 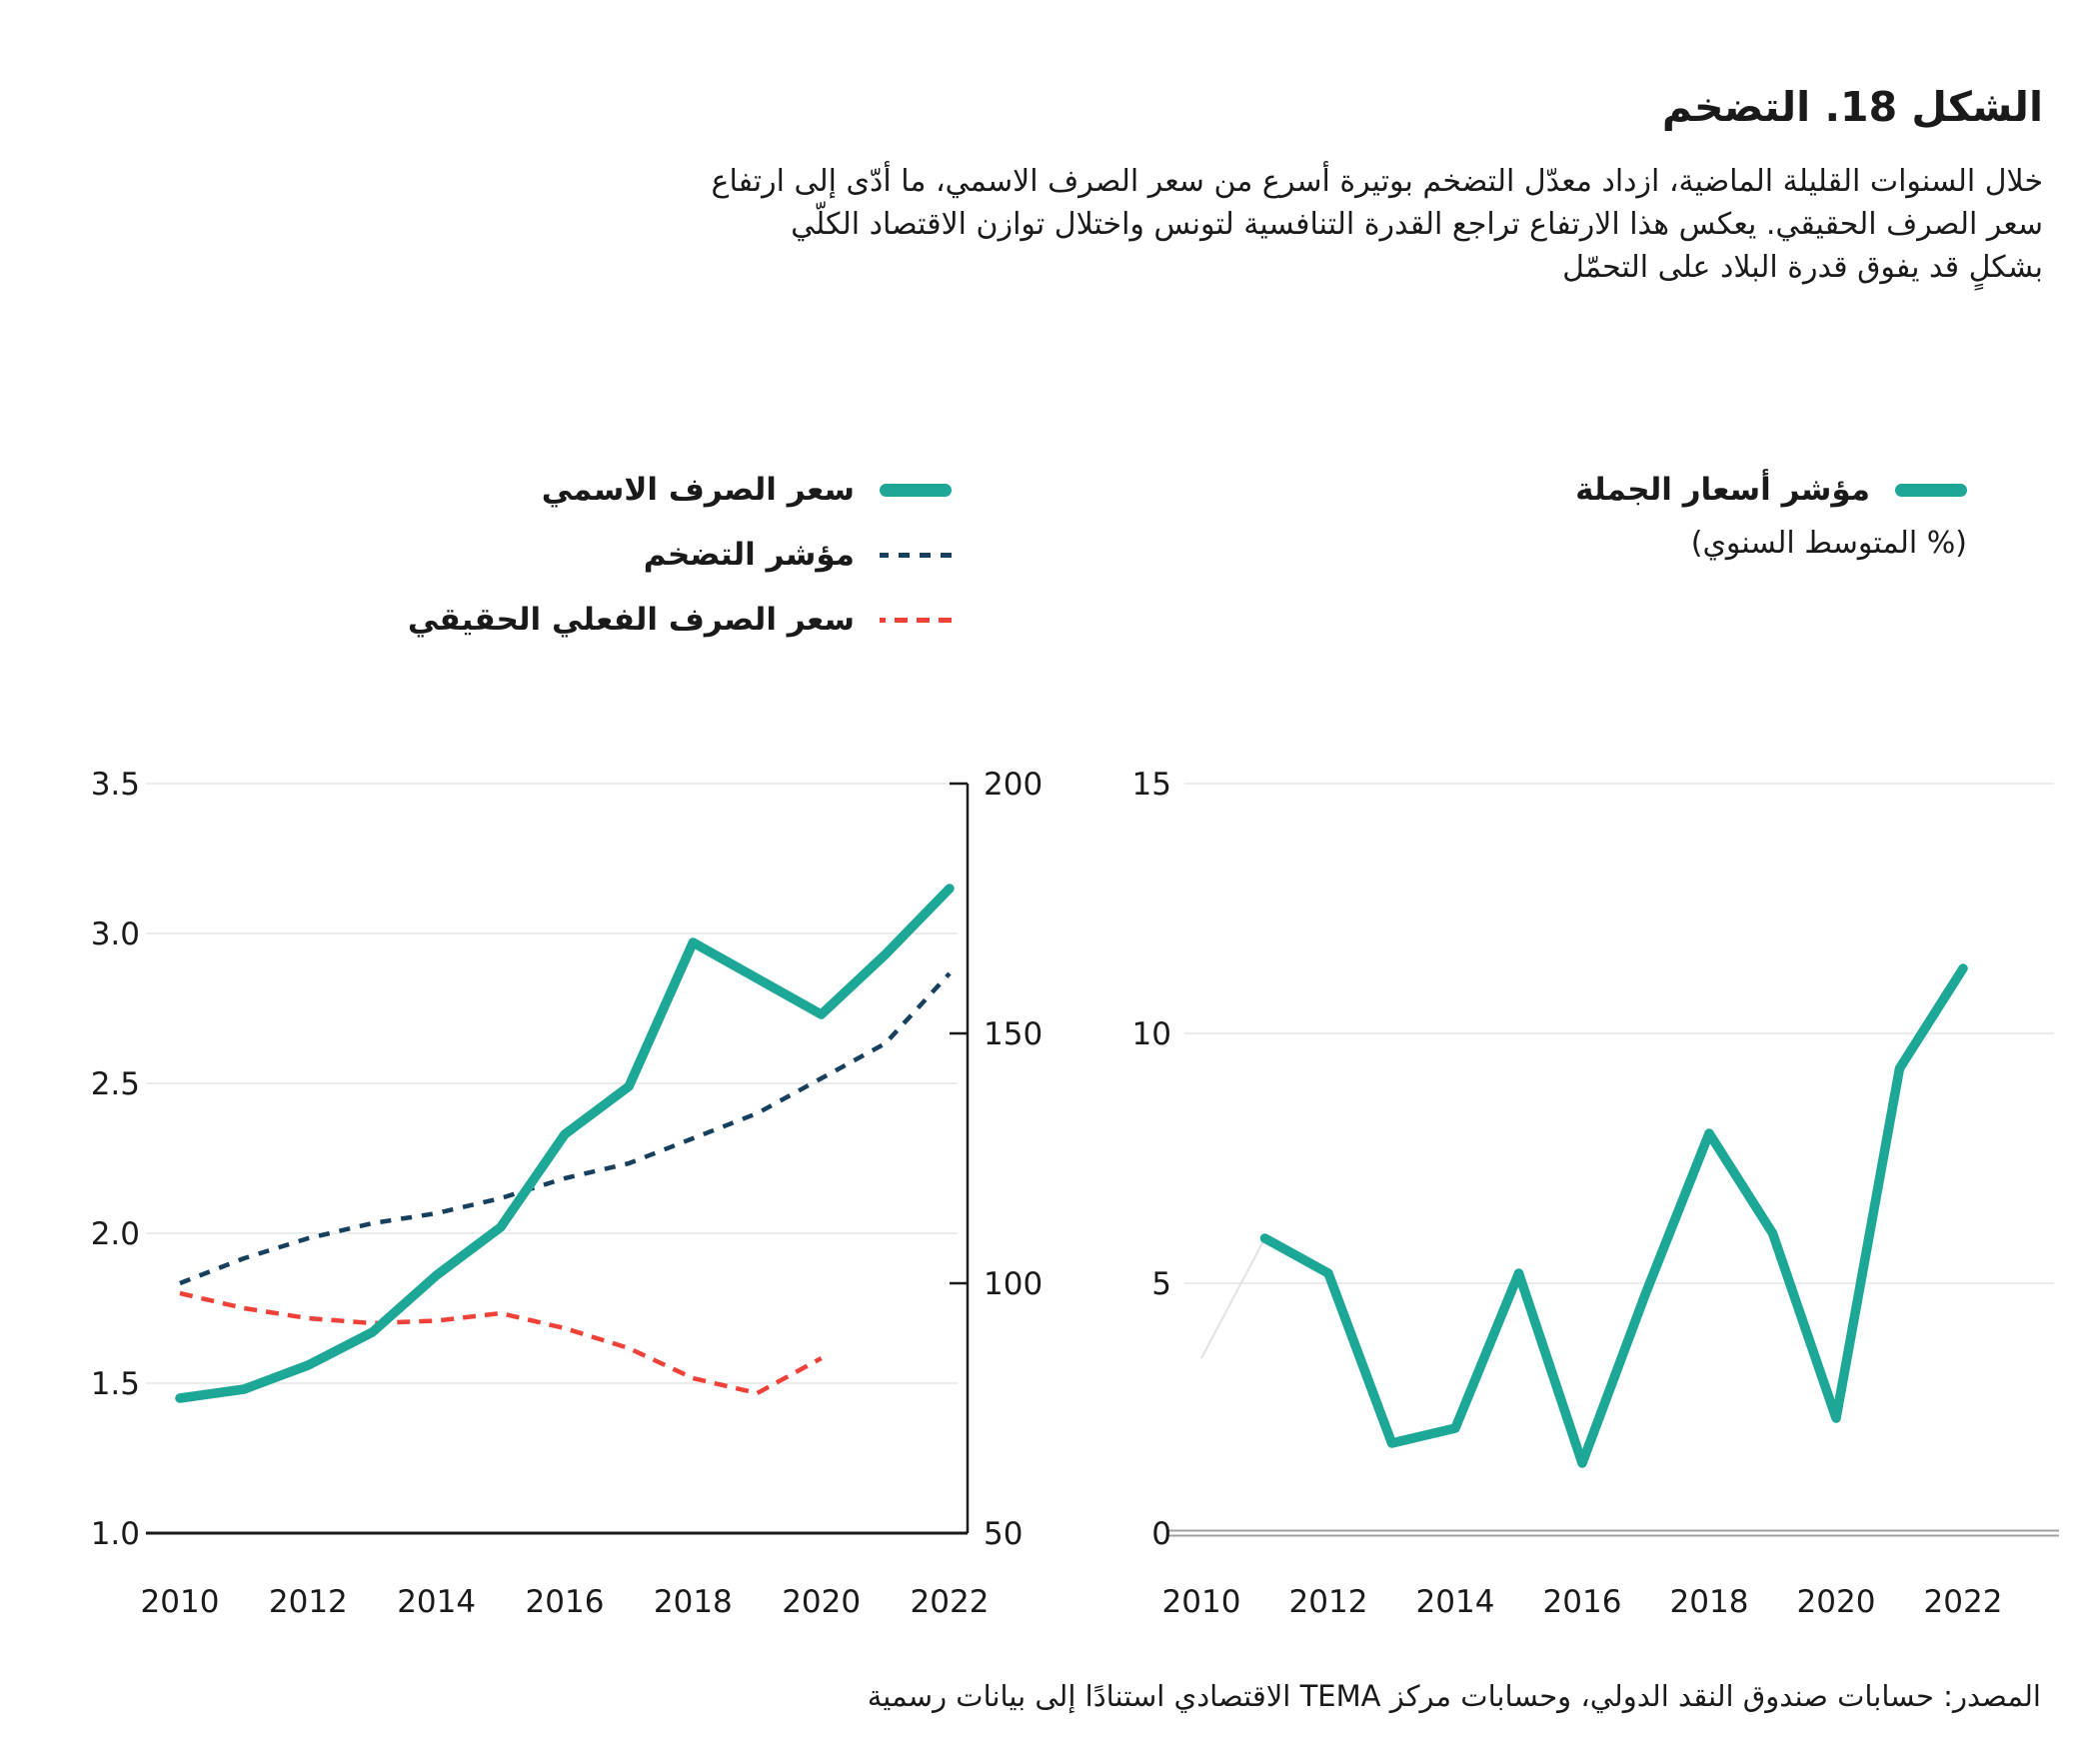 I want to click on legend-label: سعر الصرف الاسمي, so click(x=698, y=490).